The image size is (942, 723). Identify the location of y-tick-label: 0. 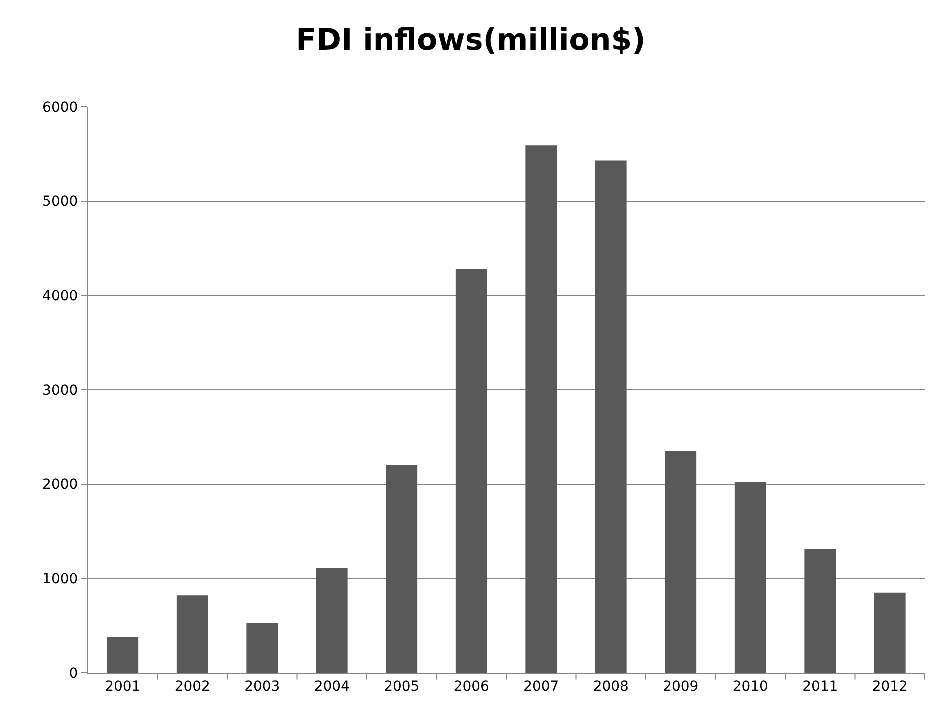
(73, 674).